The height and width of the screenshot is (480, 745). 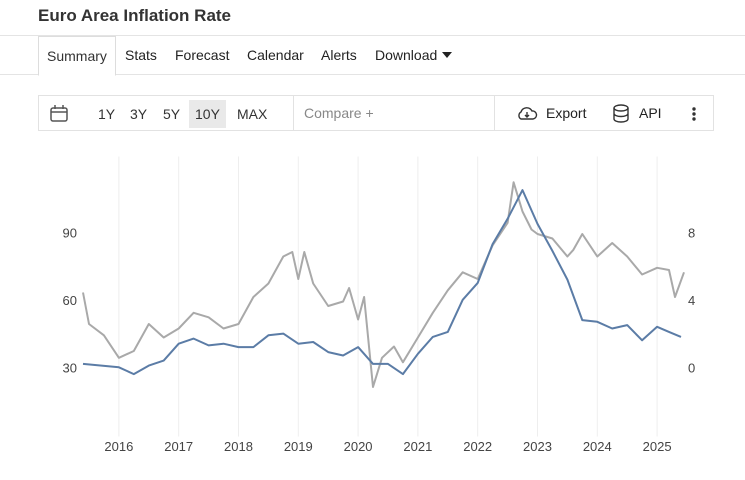 What do you see at coordinates (406, 55) in the screenshot?
I see `tab: Download` at bounding box center [406, 55].